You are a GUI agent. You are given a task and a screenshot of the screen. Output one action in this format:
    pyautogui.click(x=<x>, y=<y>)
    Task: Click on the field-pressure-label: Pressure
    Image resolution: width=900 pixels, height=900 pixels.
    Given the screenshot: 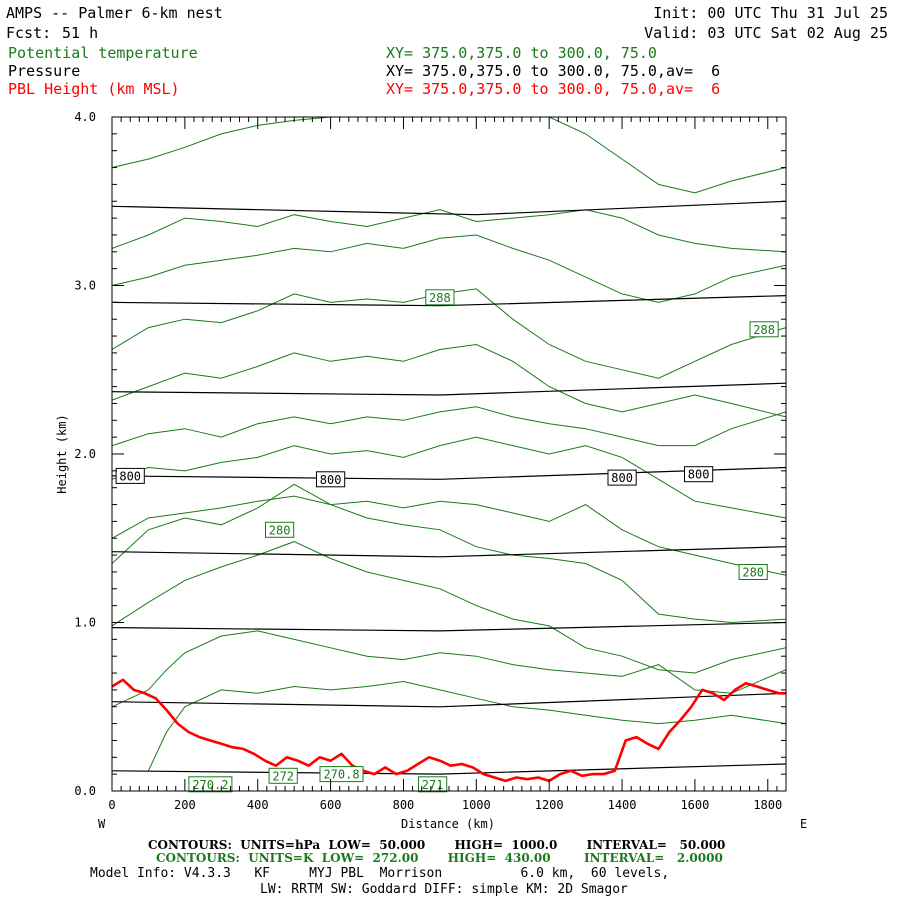 What is the action you would take?
    pyautogui.click(x=44, y=71)
    